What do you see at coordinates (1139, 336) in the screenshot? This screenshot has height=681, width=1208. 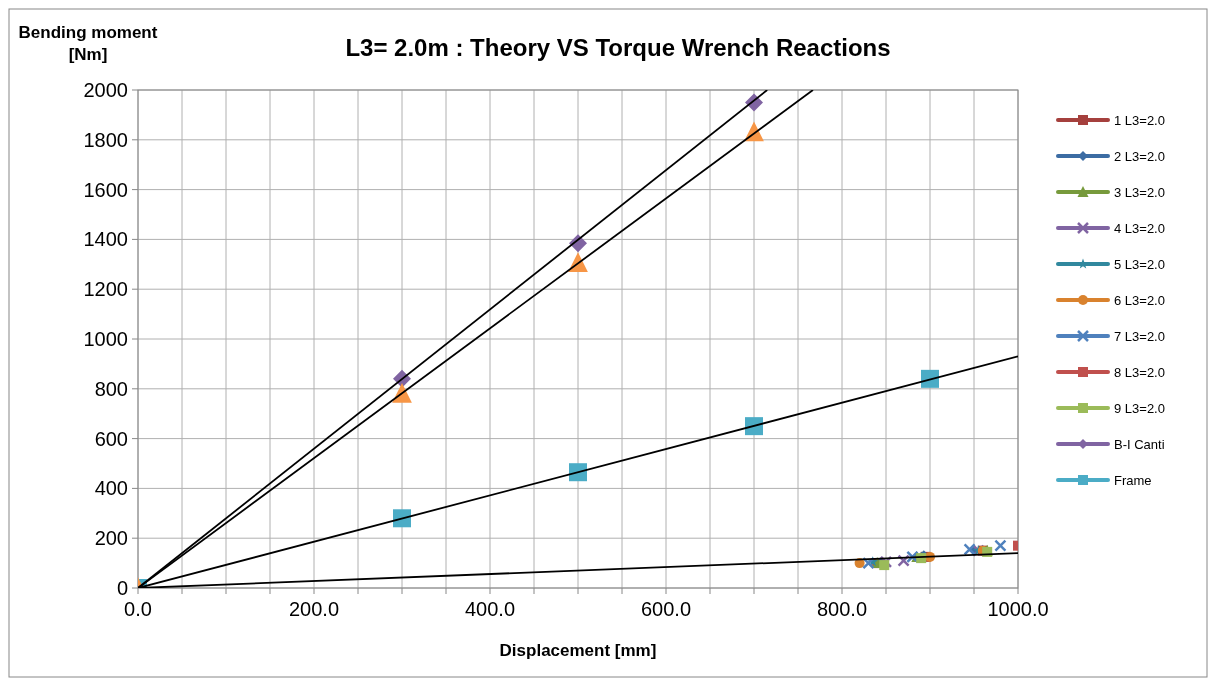 I see `legend-label: 7 L3=2.0` at bounding box center [1139, 336].